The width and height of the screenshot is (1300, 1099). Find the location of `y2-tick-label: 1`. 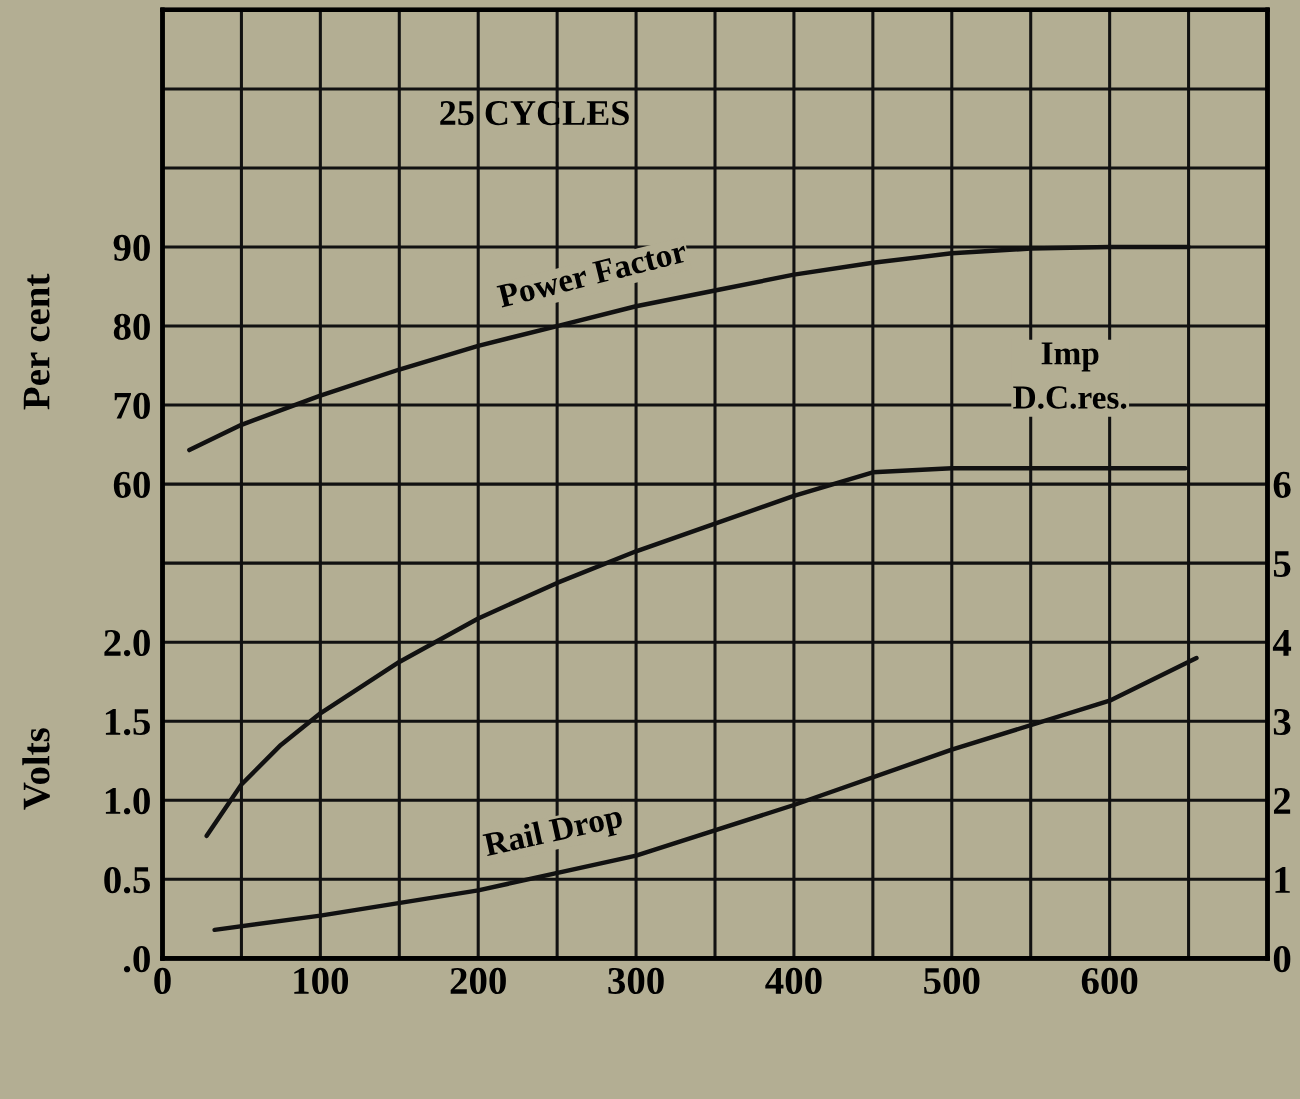

y2-tick-label: 1 is located at coordinates (1282, 880).